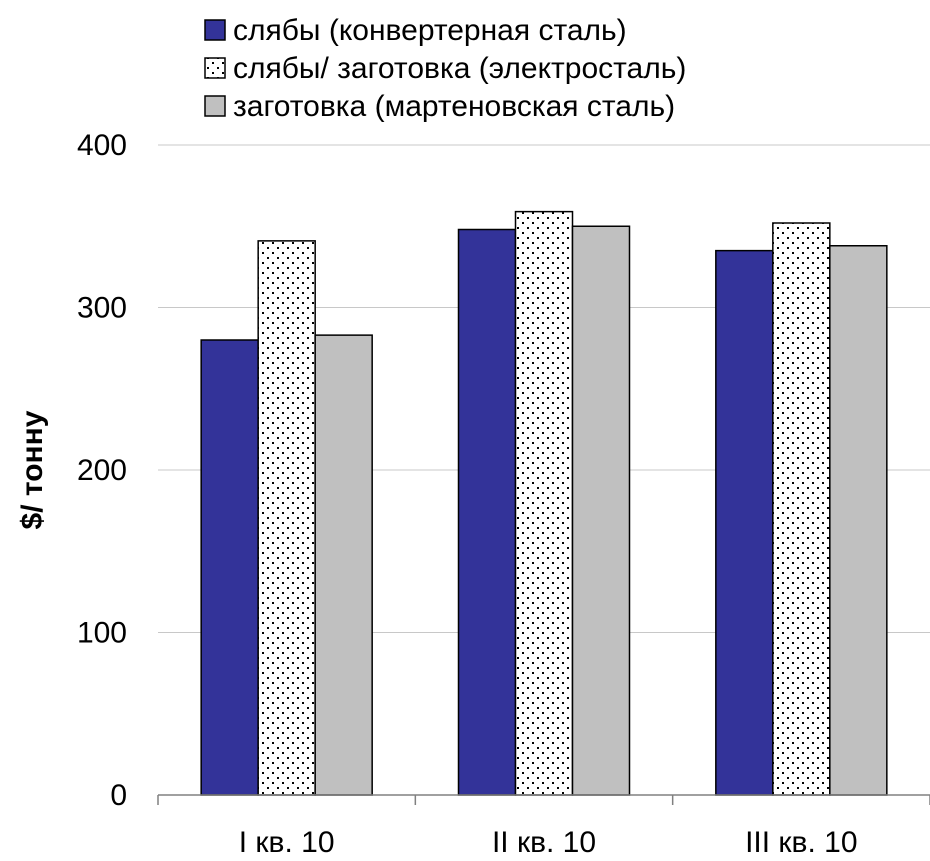 The height and width of the screenshot is (861, 930). What do you see at coordinates (801, 842) in the screenshot?
I see `x-tick-label: III кв. 10` at bounding box center [801, 842].